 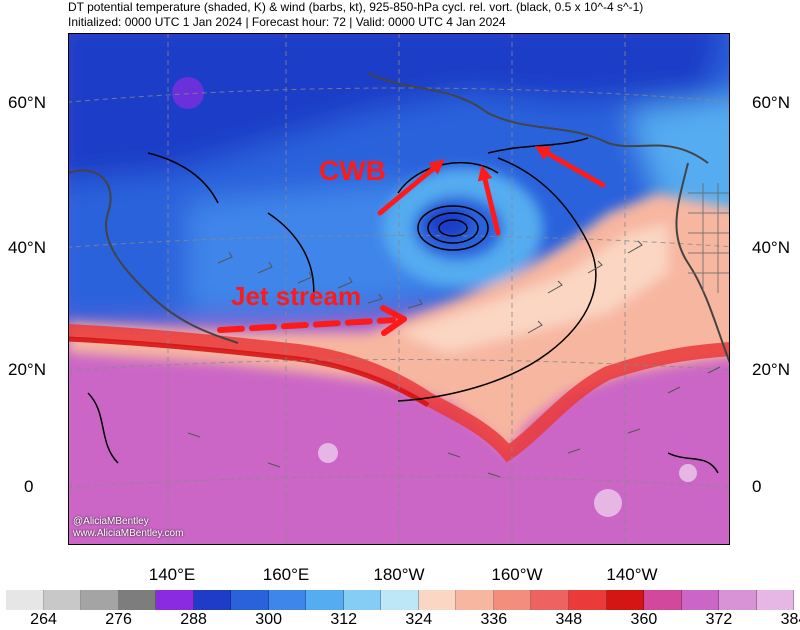 What do you see at coordinates (27, 102) in the screenshot?
I see `lat-label-60-left: 60°N` at bounding box center [27, 102].